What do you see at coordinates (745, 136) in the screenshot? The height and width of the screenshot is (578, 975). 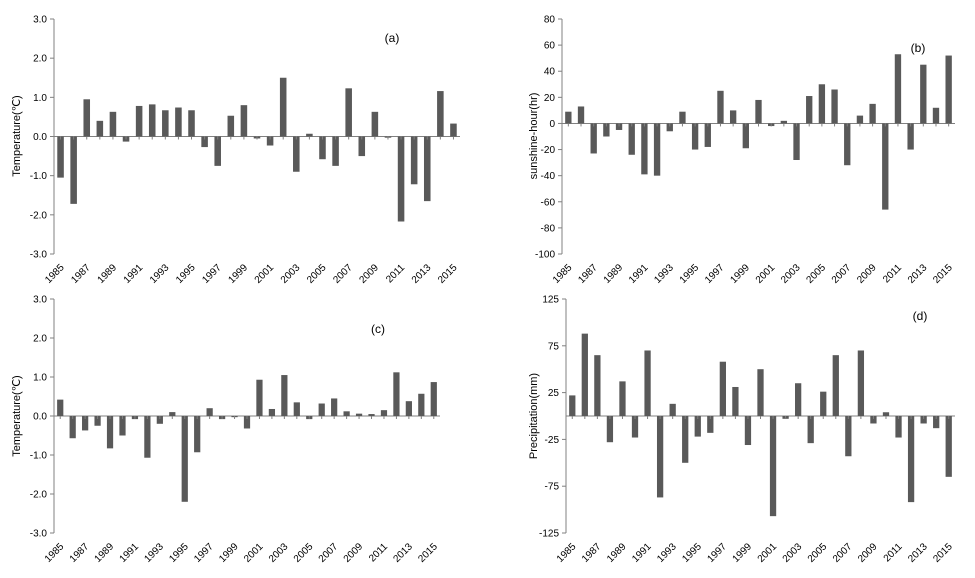 I see `bar-1999` at bounding box center [745, 136].